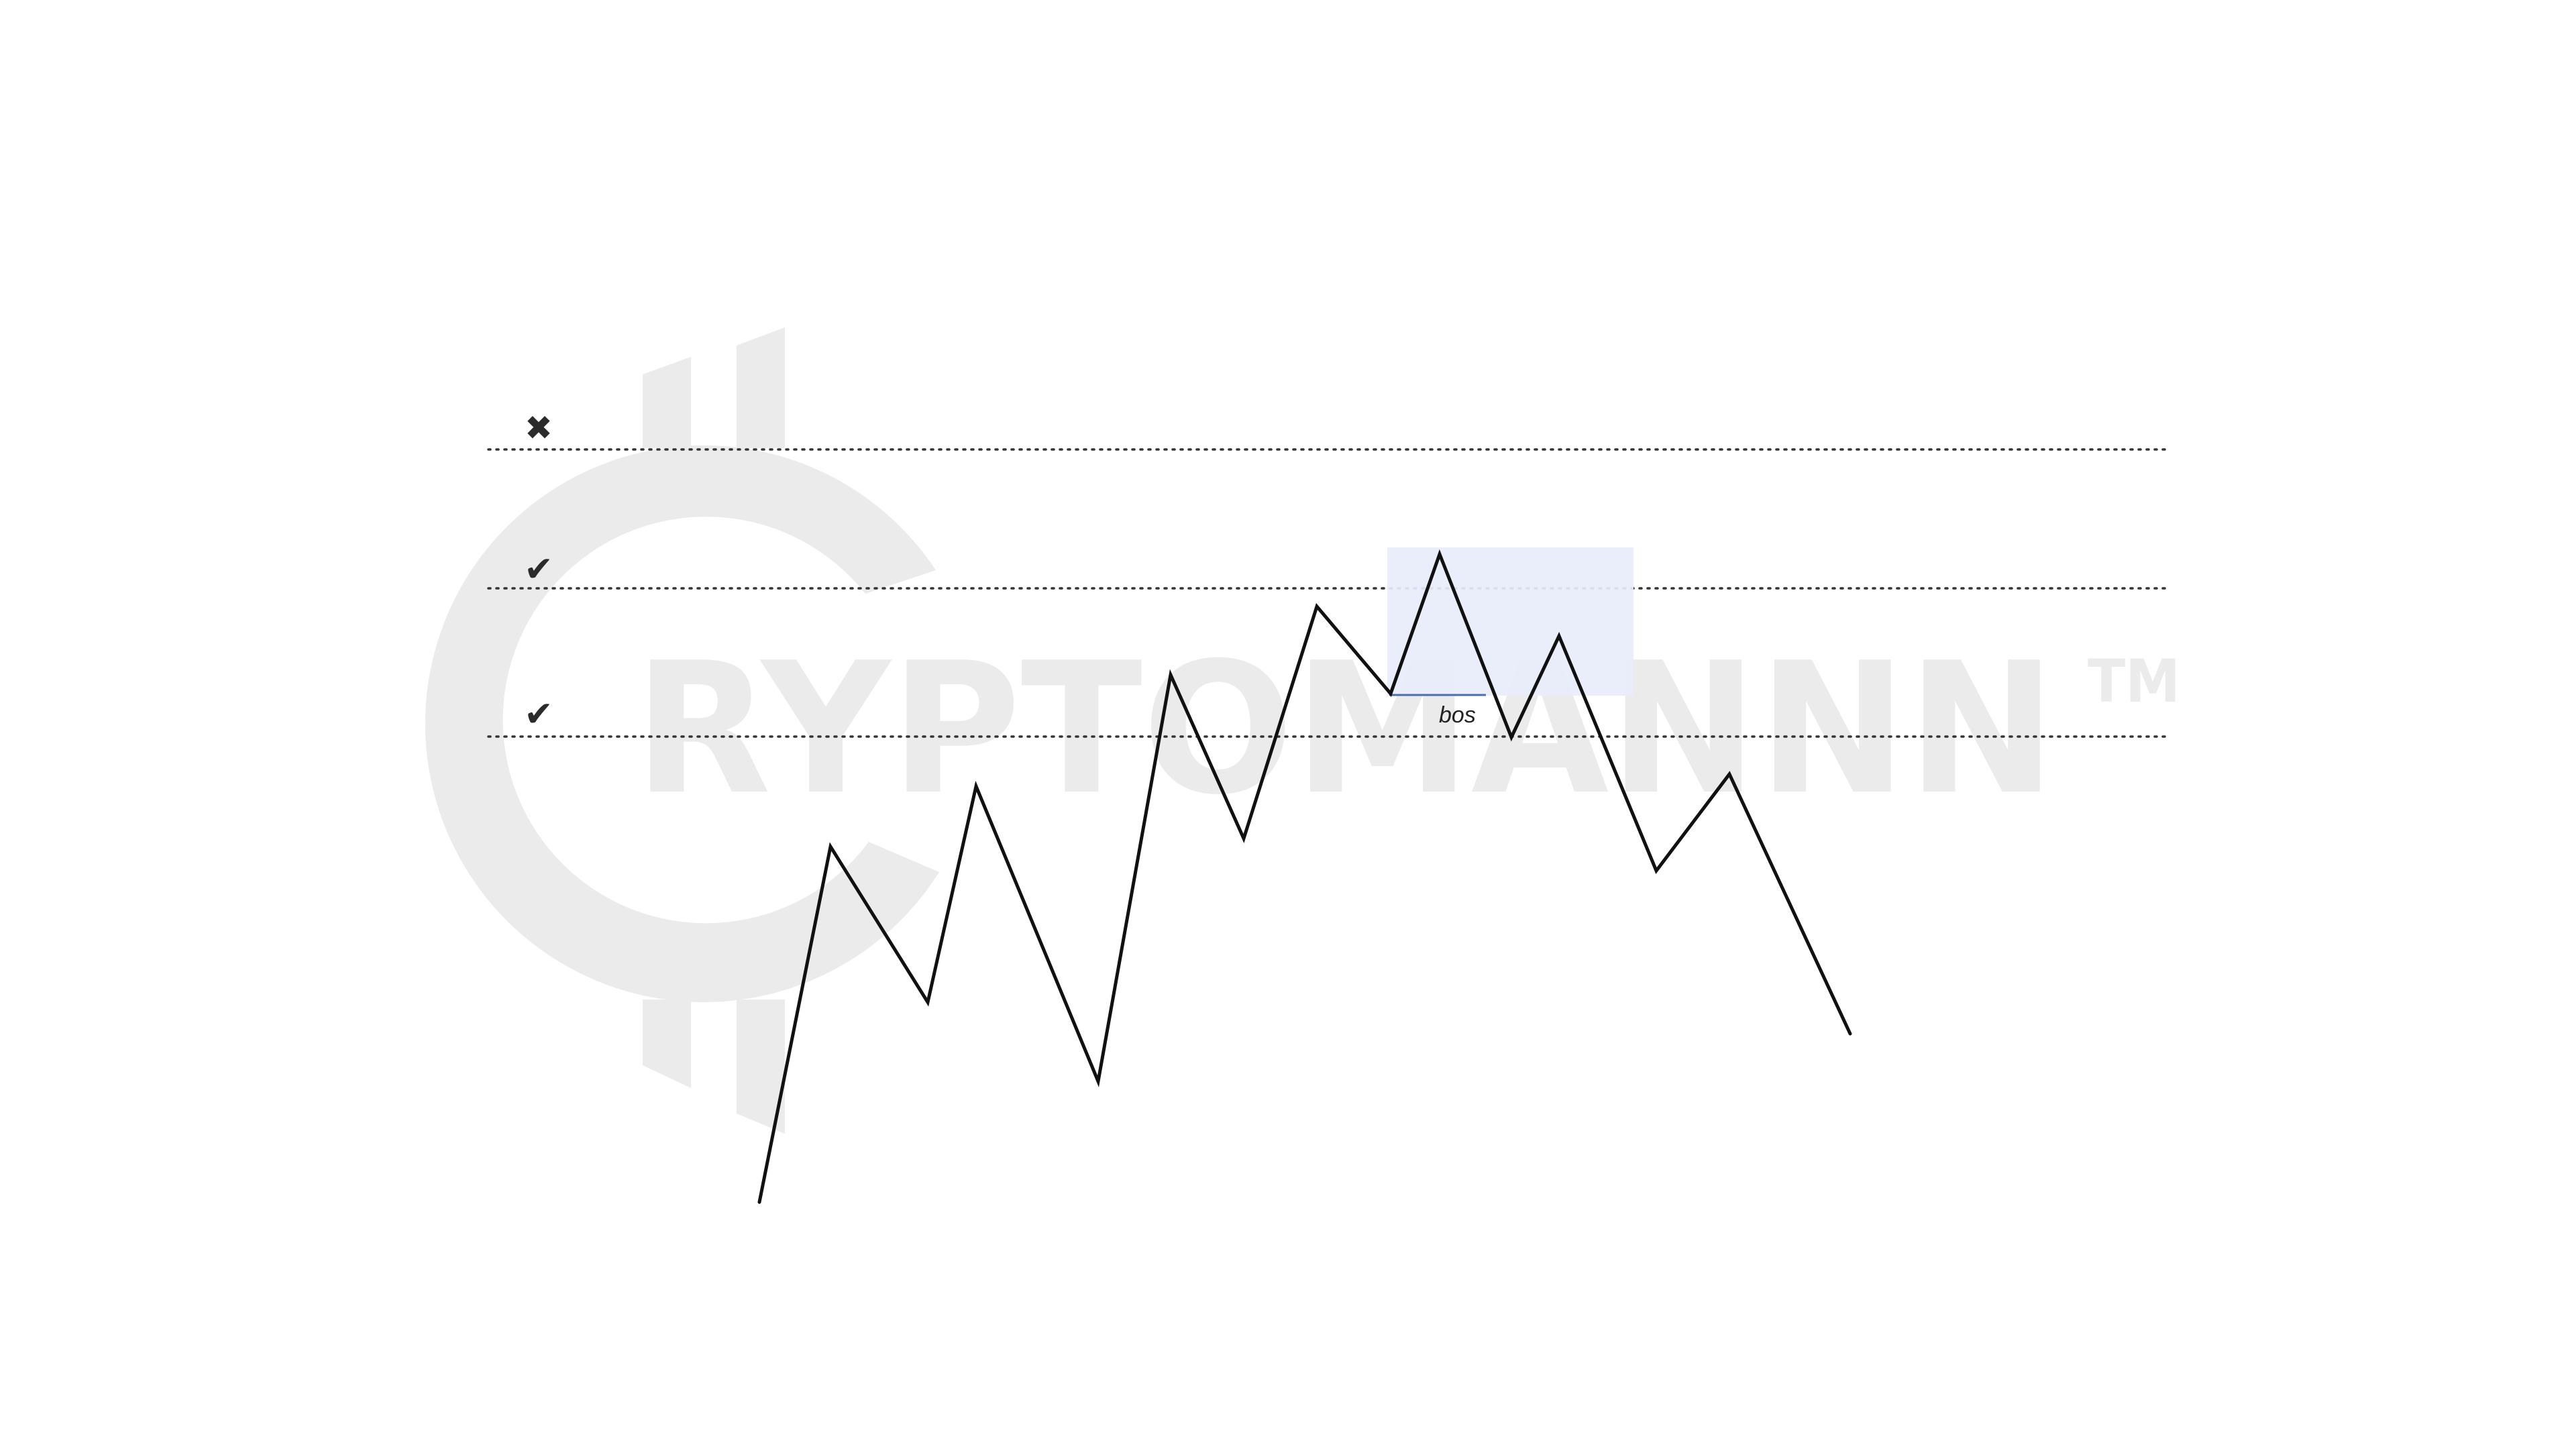 Image resolution: width=2576 pixels, height=1449 pixels. What do you see at coordinates (539, 428) in the screenshot?
I see `cross-icon: ✖` at bounding box center [539, 428].